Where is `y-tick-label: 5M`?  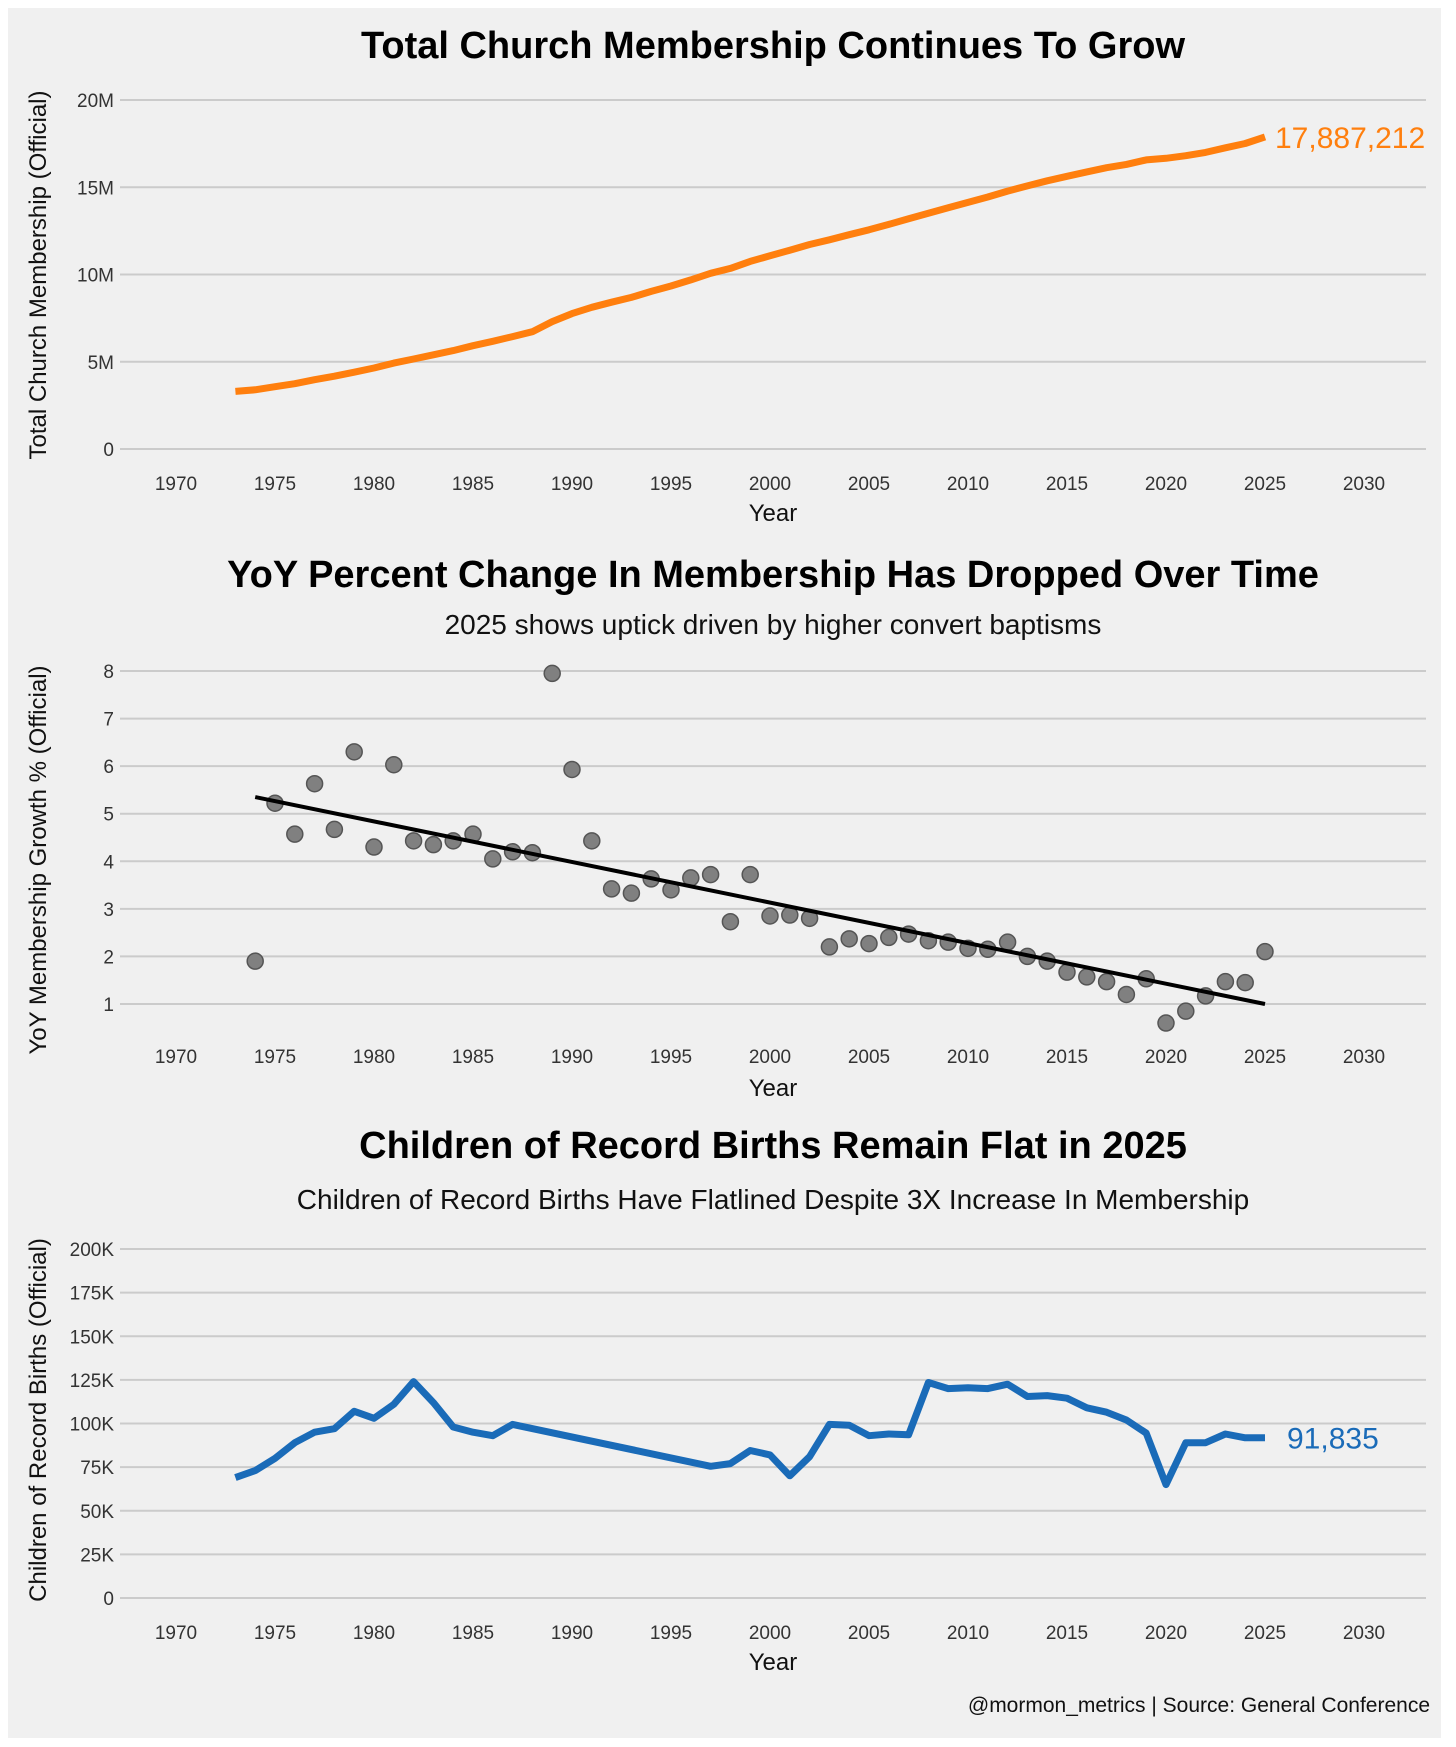
y-tick-label: 5M is located at coordinates (101, 363).